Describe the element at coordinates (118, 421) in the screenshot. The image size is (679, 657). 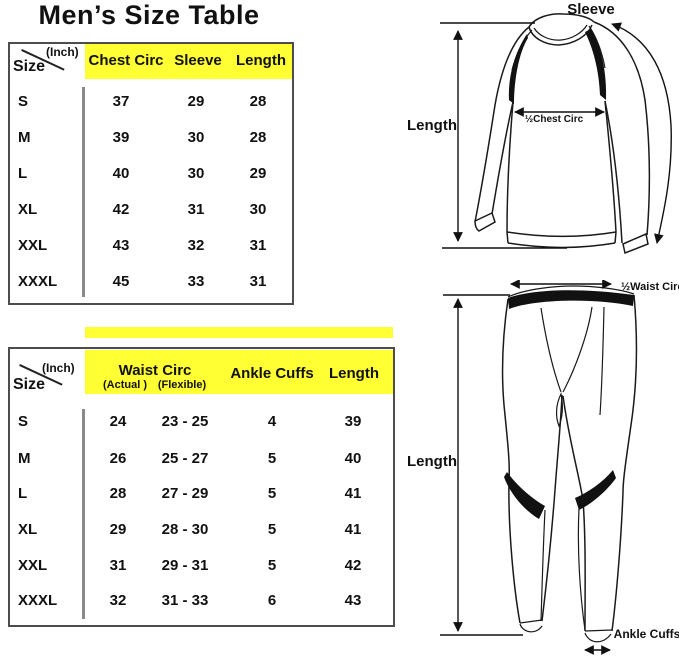
I see `waist-actual-cell: 24` at that location.